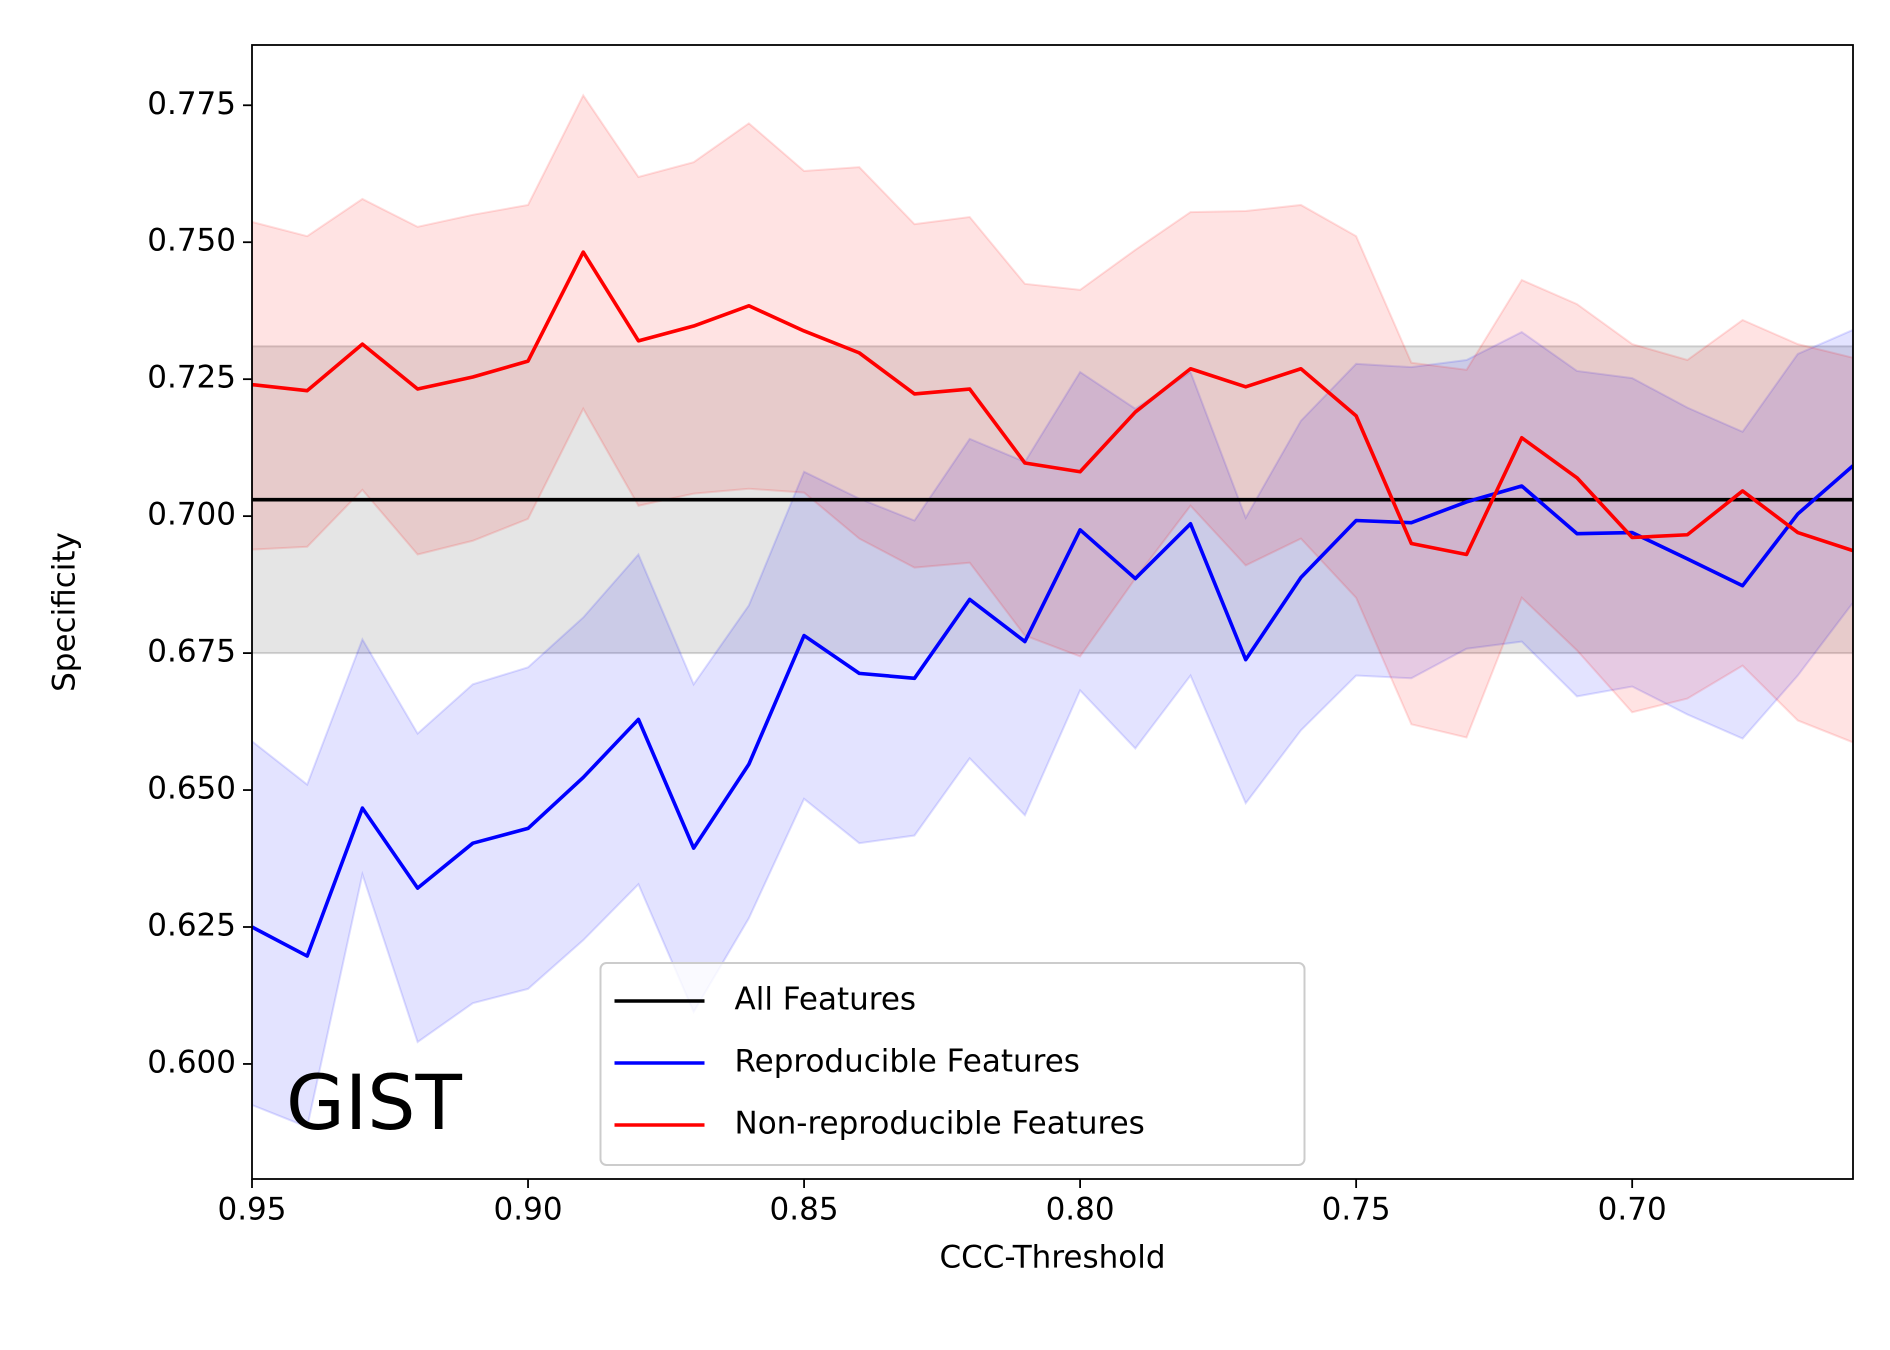 This screenshot has height=1350, width=1890. I want to click on y-tick-label: 0.675, so click(191, 652).